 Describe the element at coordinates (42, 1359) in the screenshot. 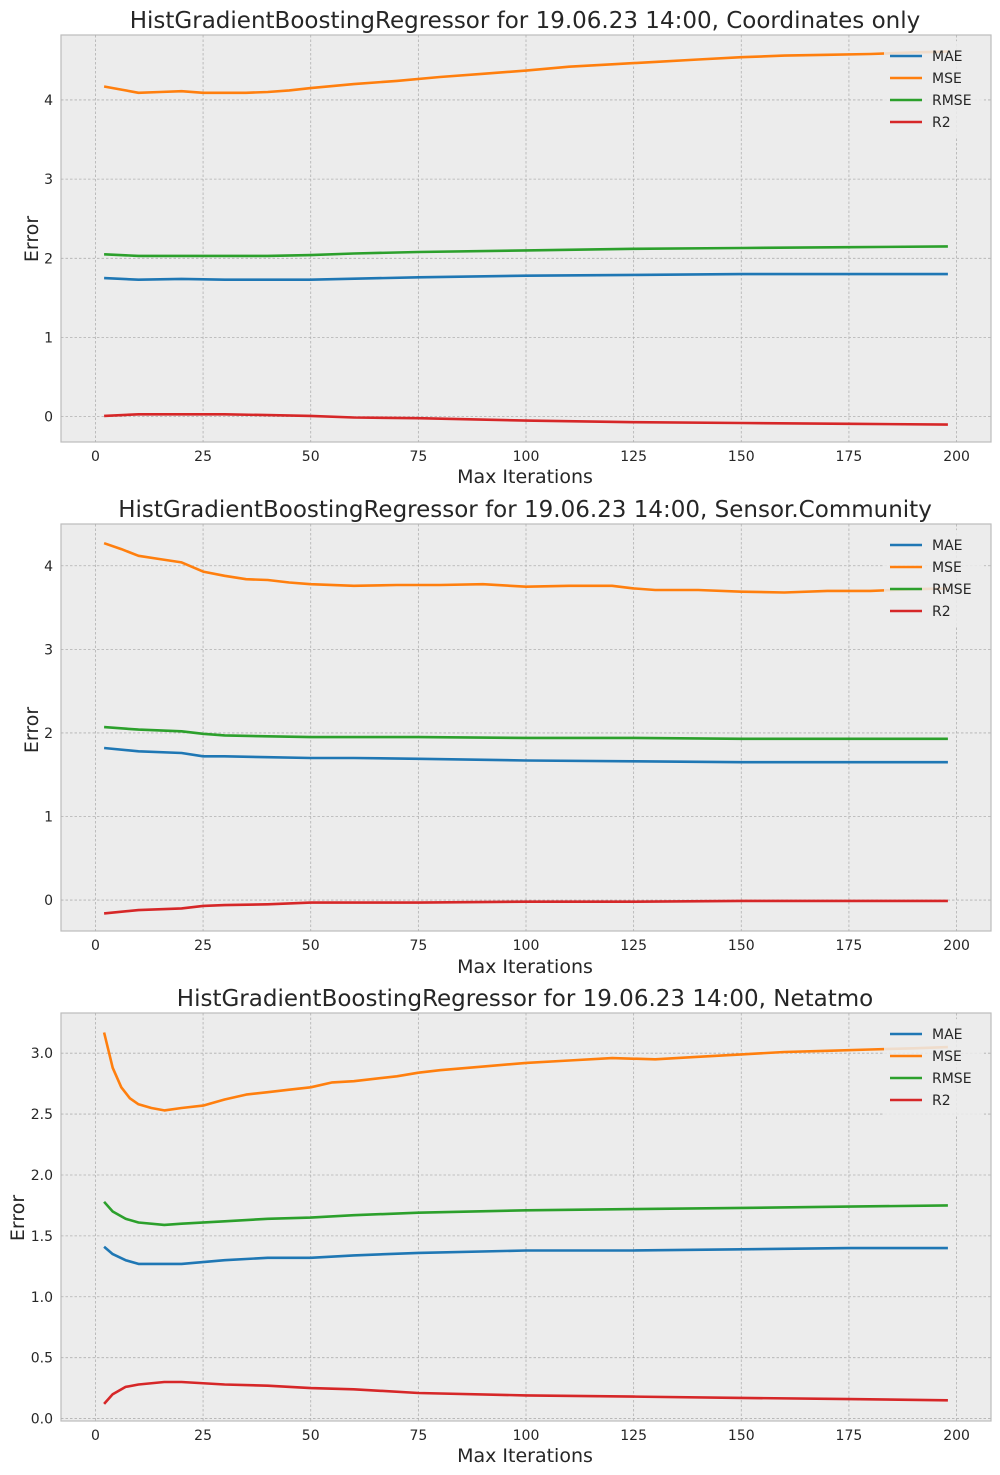

I see `y-tick-label: 0.5` at that location.